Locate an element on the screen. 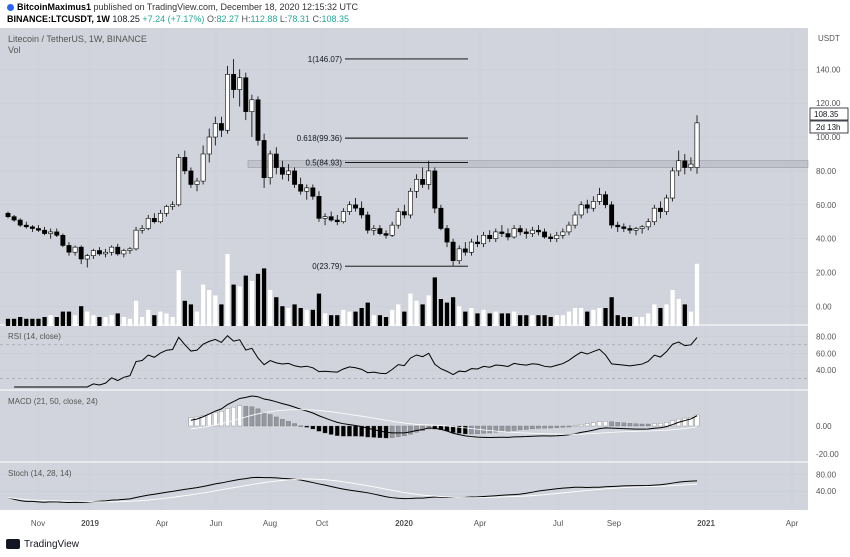 This screenshot has height=557, width=850. time-tick-label: Aug is located at coordinates (270, 523).